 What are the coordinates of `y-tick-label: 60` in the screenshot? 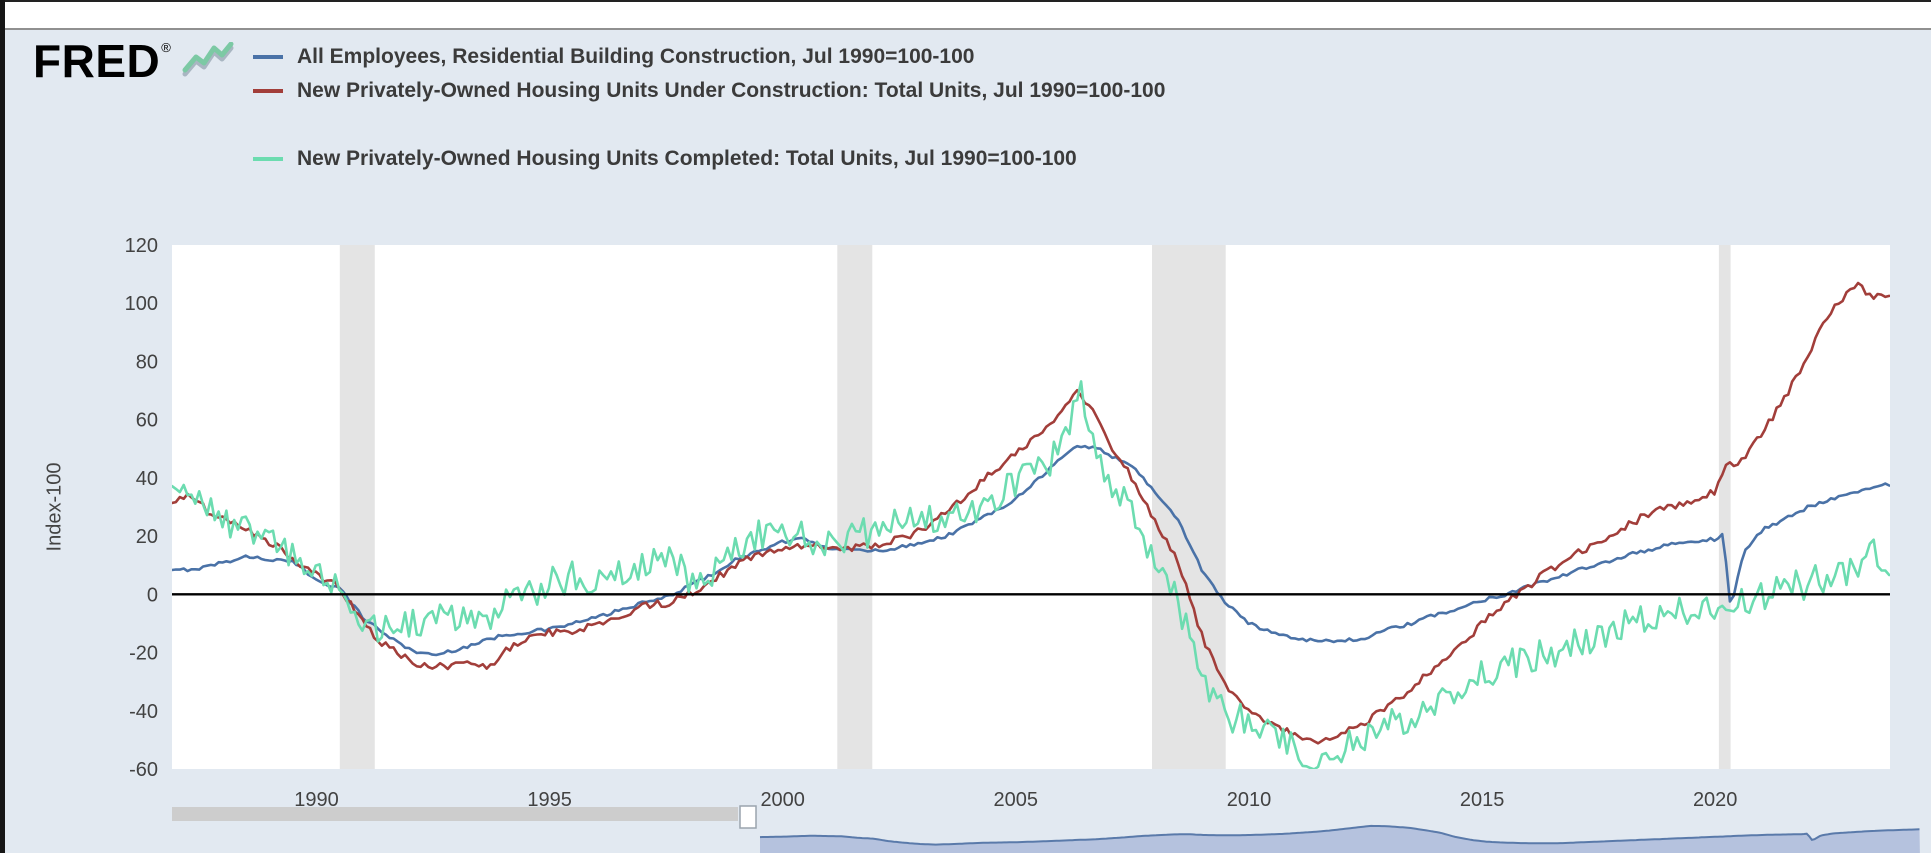 It's located at (147, 421).